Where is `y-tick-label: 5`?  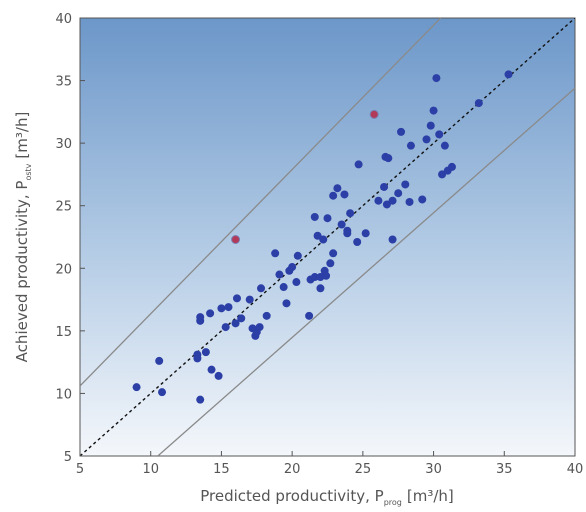 y-tick-label: 5 is located at coordinates (68, 457).